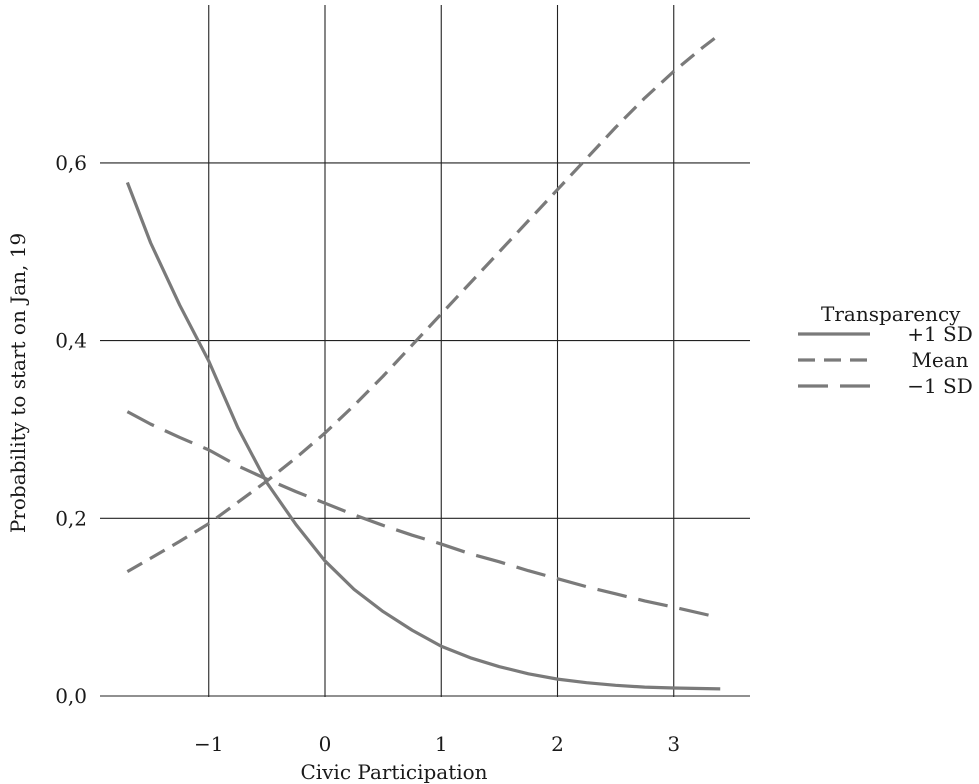 The height and width of the screenshot is (784, 979). Describe the element at coordinates (673, 744) in the screenshot. I see `x-tick-label: 3` at that location.